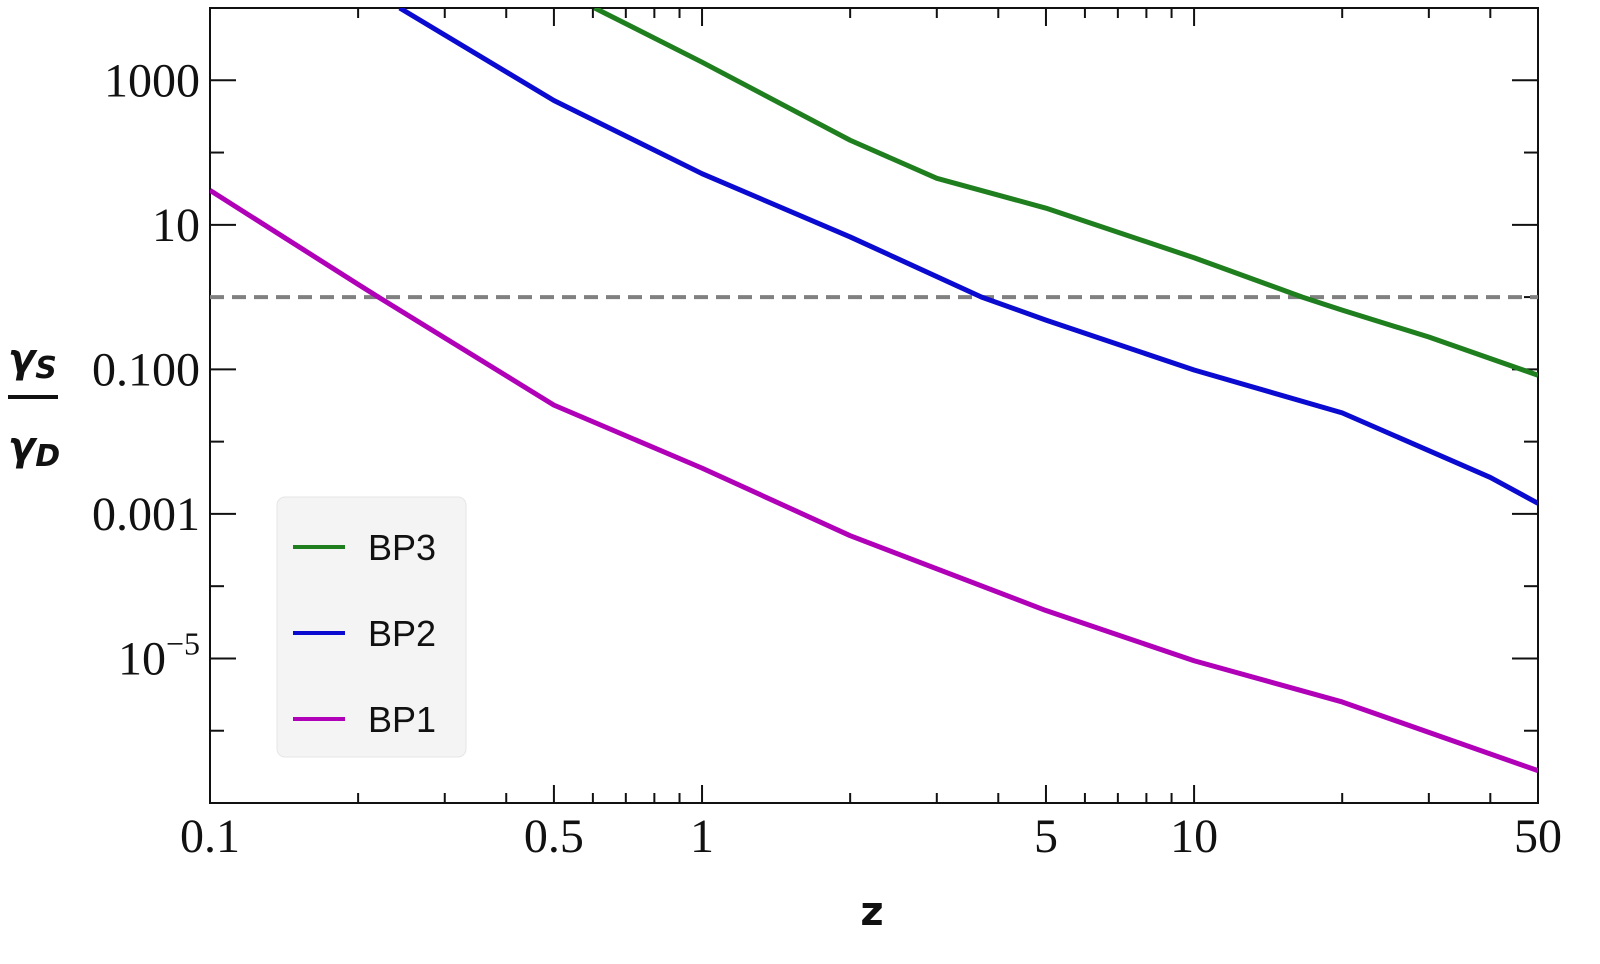  Describe the element at coordinates (702, 836) in the screenshot. I see `x-tick-label: 1` at that location.